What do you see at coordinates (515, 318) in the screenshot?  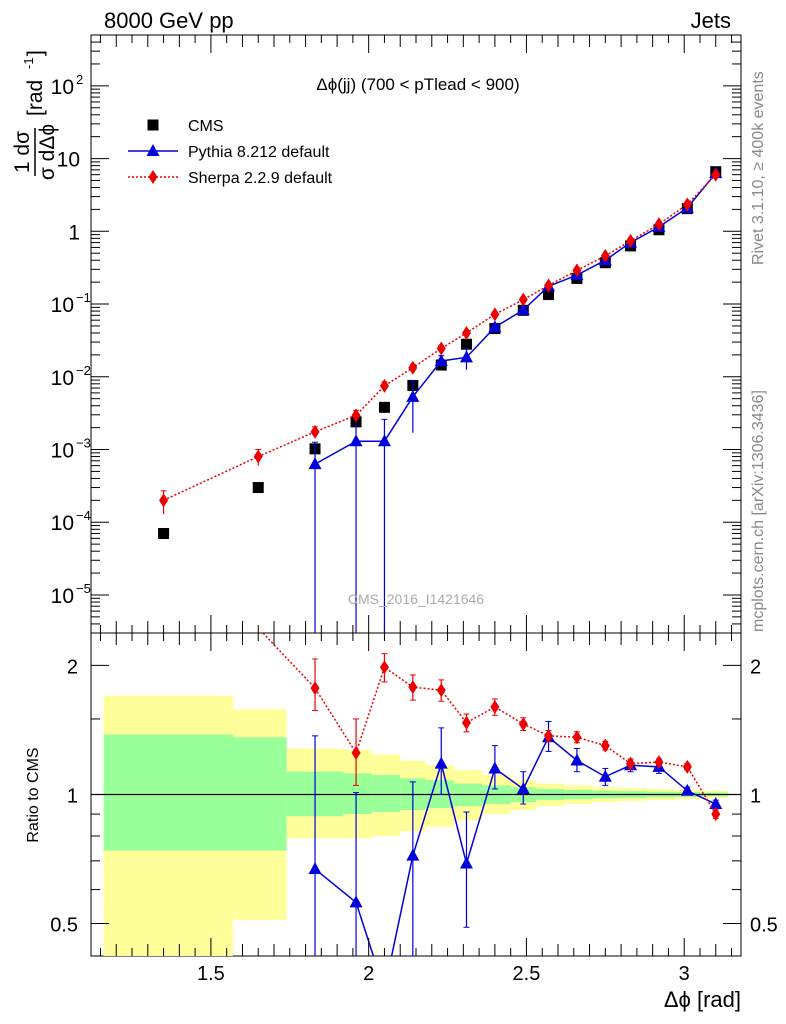 I see `pythia-line` at bounding box center [515, 318].